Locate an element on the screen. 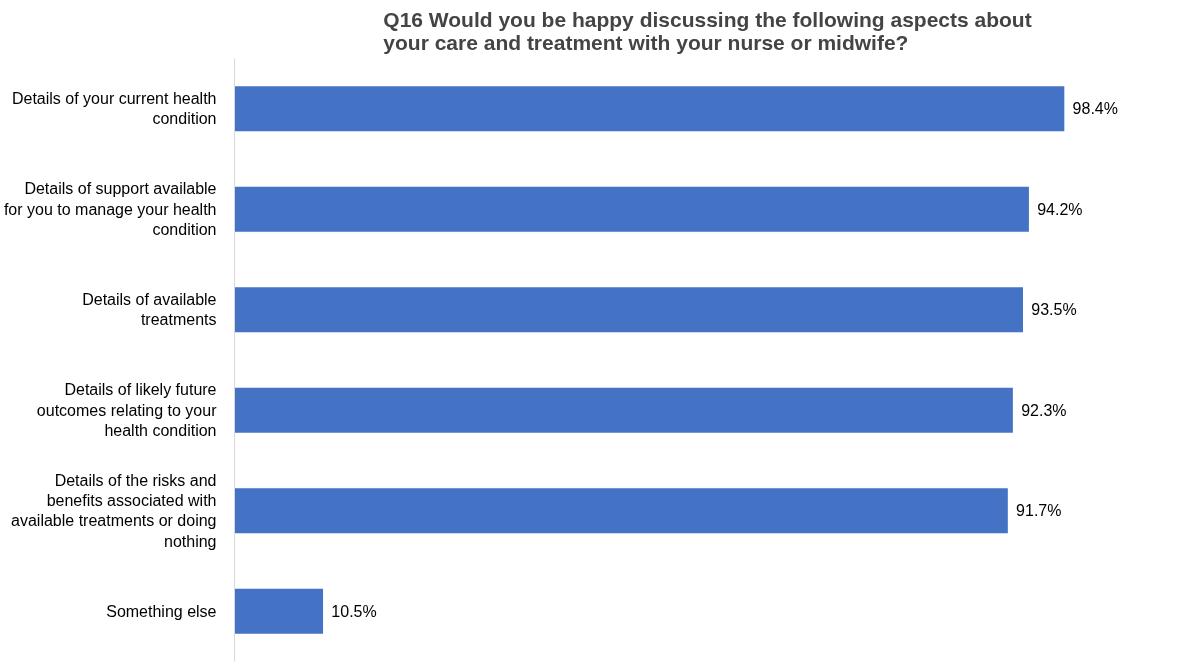  y-tick-label: Something else is located at coordinates (161, 611).